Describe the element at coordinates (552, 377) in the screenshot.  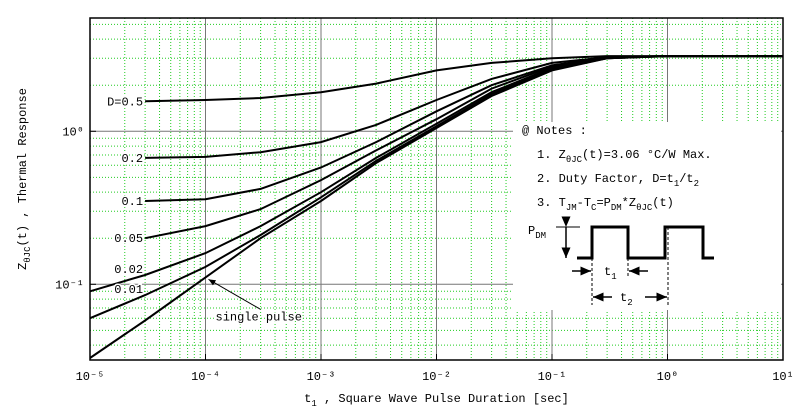
I see `x-tick-label: 10⁻¹` at that location.